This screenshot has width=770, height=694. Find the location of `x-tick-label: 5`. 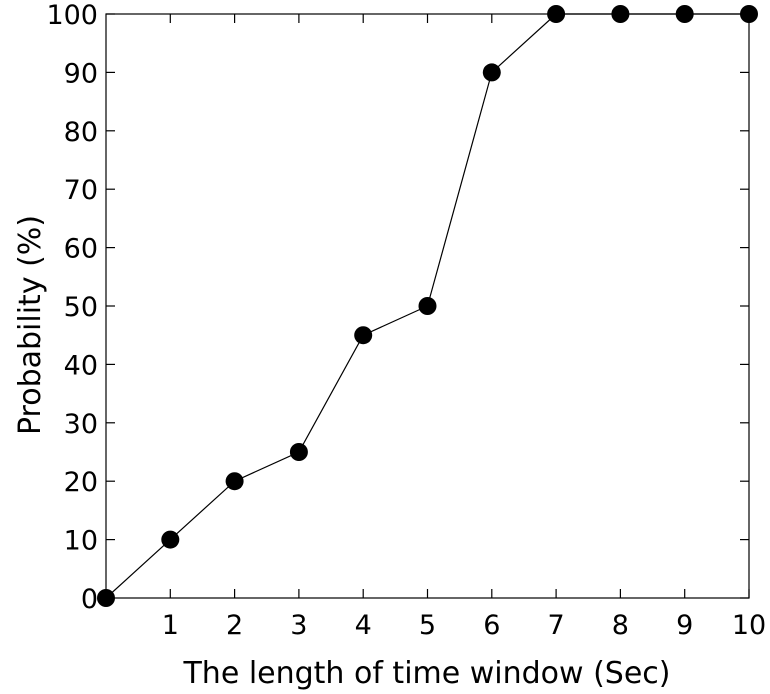

x-tick-label: 5 is located at coordinates (427, 625).